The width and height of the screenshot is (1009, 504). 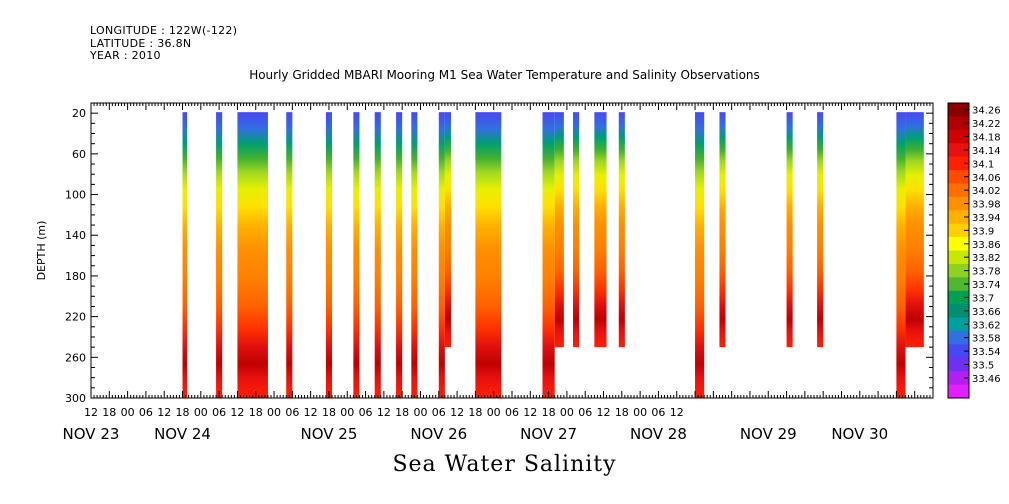 What do you see at coordinates (986, 138) in the screenshot?
I see `colorbar-label: 34.18` at bounding box center [986, 138].